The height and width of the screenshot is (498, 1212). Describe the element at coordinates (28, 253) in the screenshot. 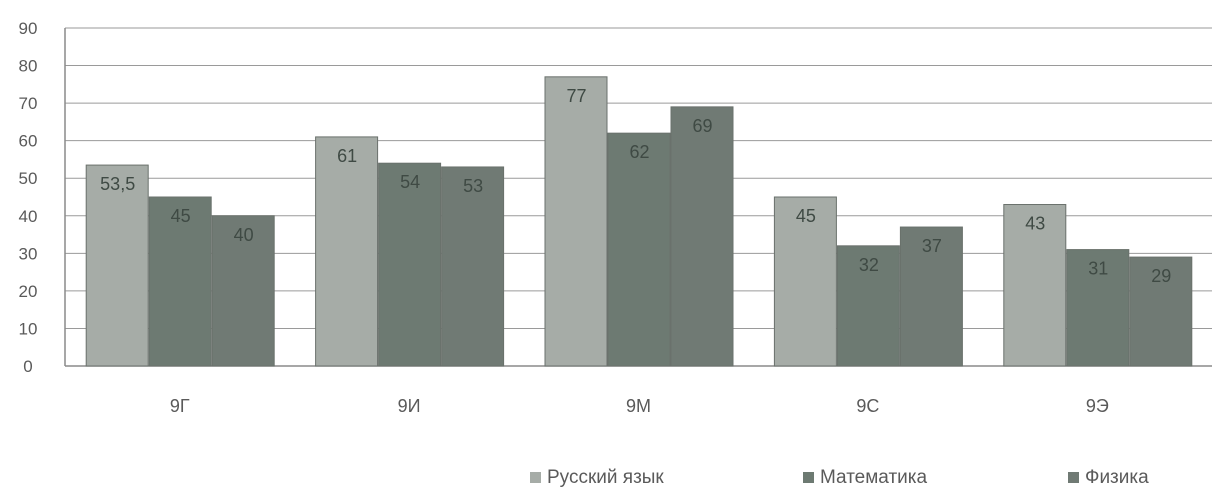

I see `y-tick-label: 30` at that location.